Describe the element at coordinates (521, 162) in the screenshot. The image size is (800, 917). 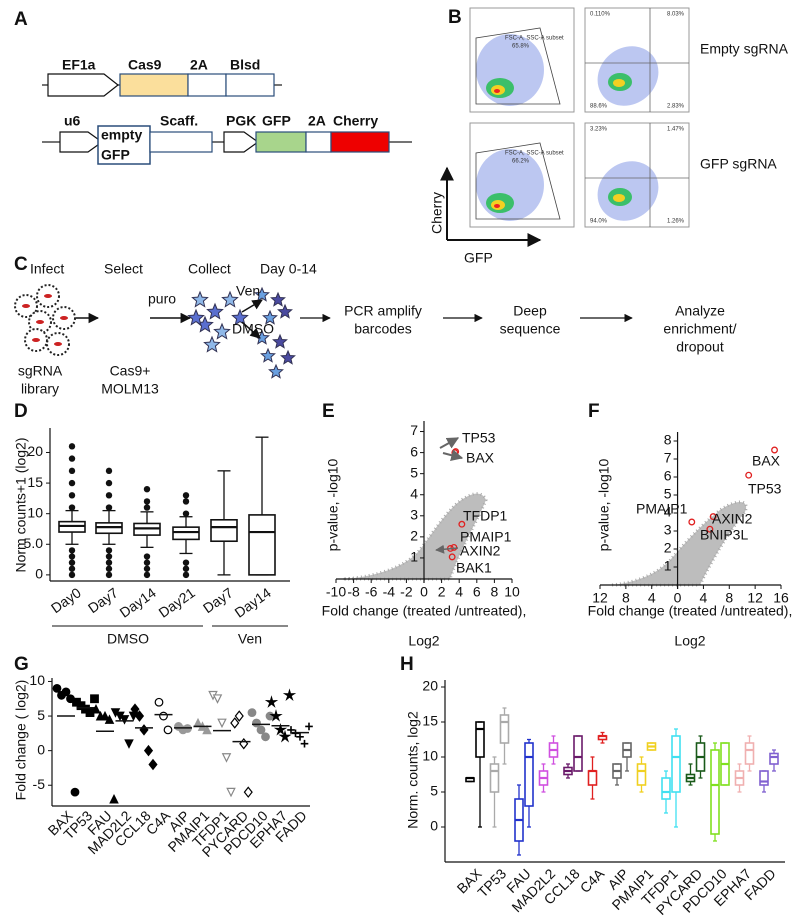
I see `gate-value: 66.2%` at that location.